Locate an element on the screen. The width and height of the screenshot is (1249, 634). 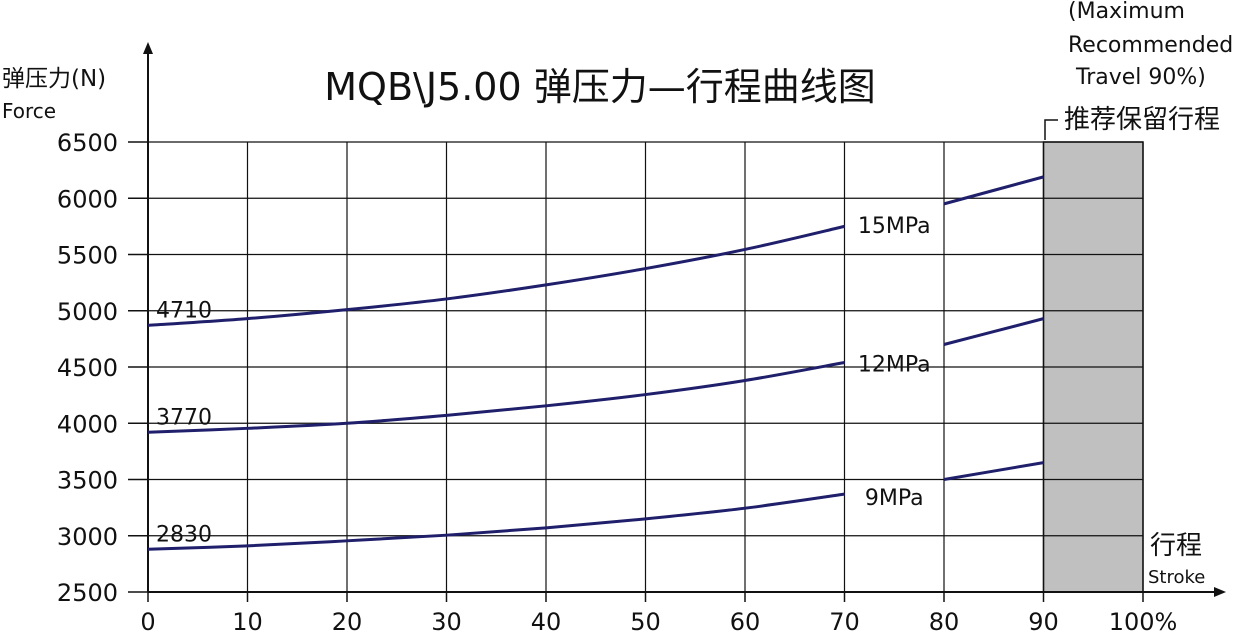
reserve-note-line-2: Recommended is located at coordinates (1150, 45).